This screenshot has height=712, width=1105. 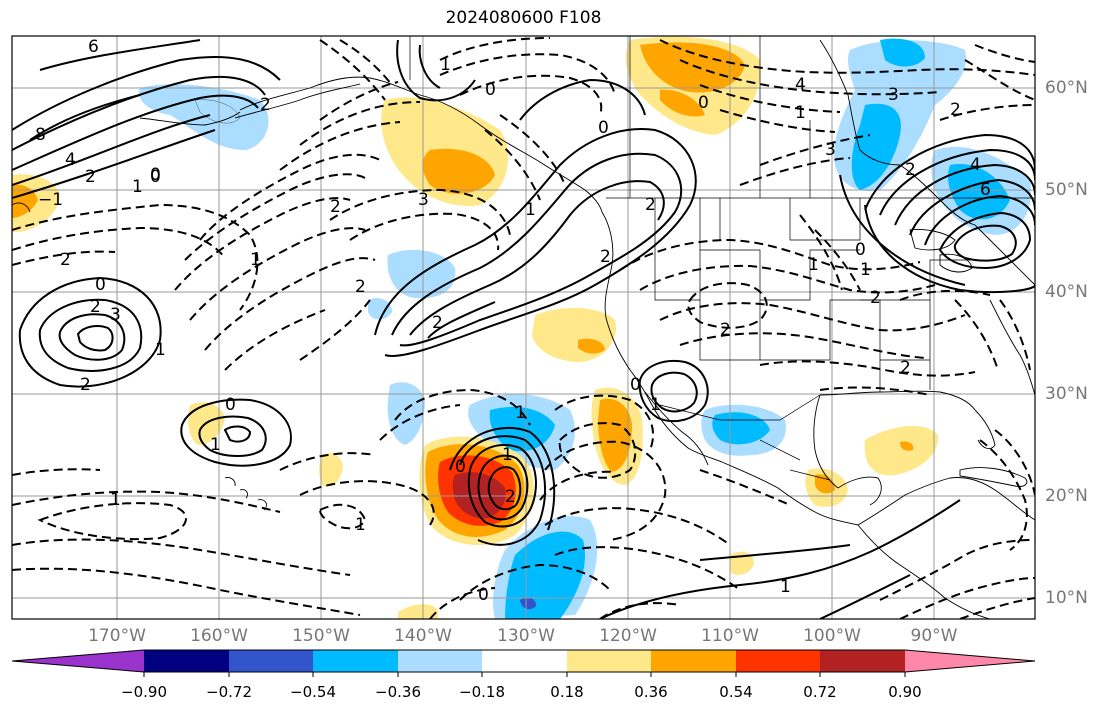 What do you see at coordinates (190, 118) in the screenshot?
I see `coast-aleutians` at bounding box center [190, 118].